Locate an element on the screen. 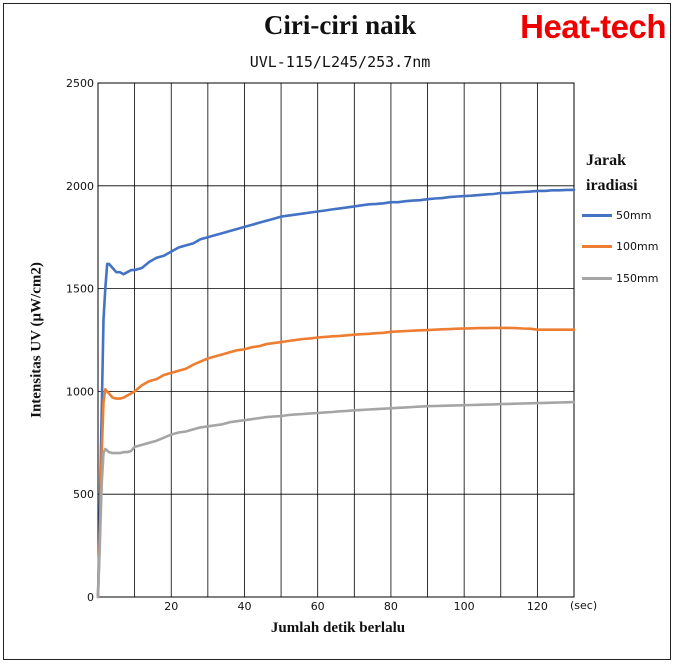  x-axis-unit: (sec) is located at coordinates (584, 605).